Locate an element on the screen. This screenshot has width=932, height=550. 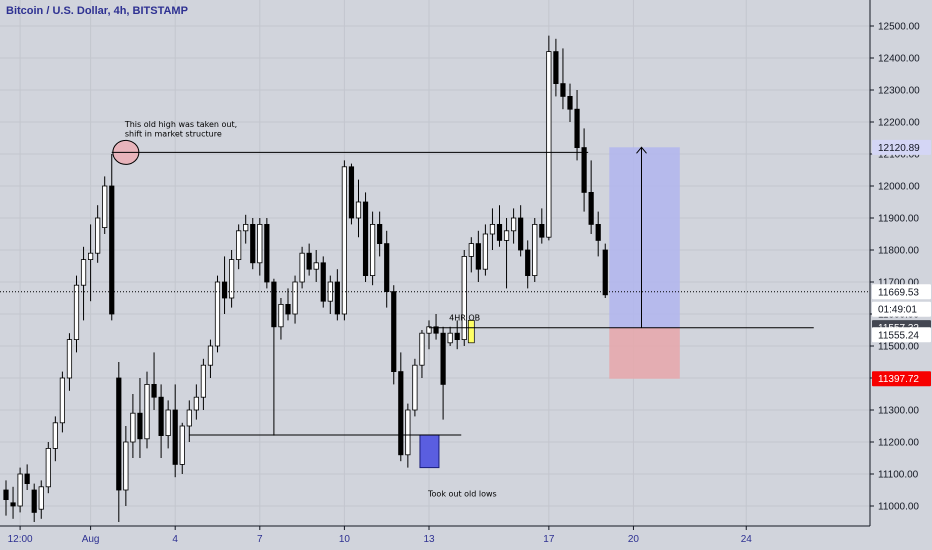
old-lows-box is located at coordinates (429, 451).